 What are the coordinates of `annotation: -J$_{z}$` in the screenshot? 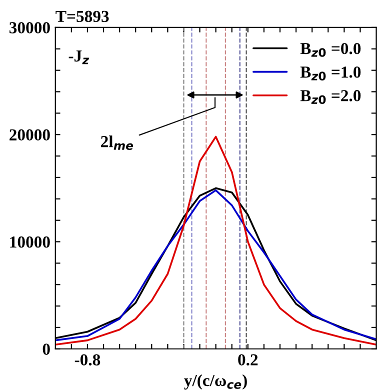 It's located at (79, 57).